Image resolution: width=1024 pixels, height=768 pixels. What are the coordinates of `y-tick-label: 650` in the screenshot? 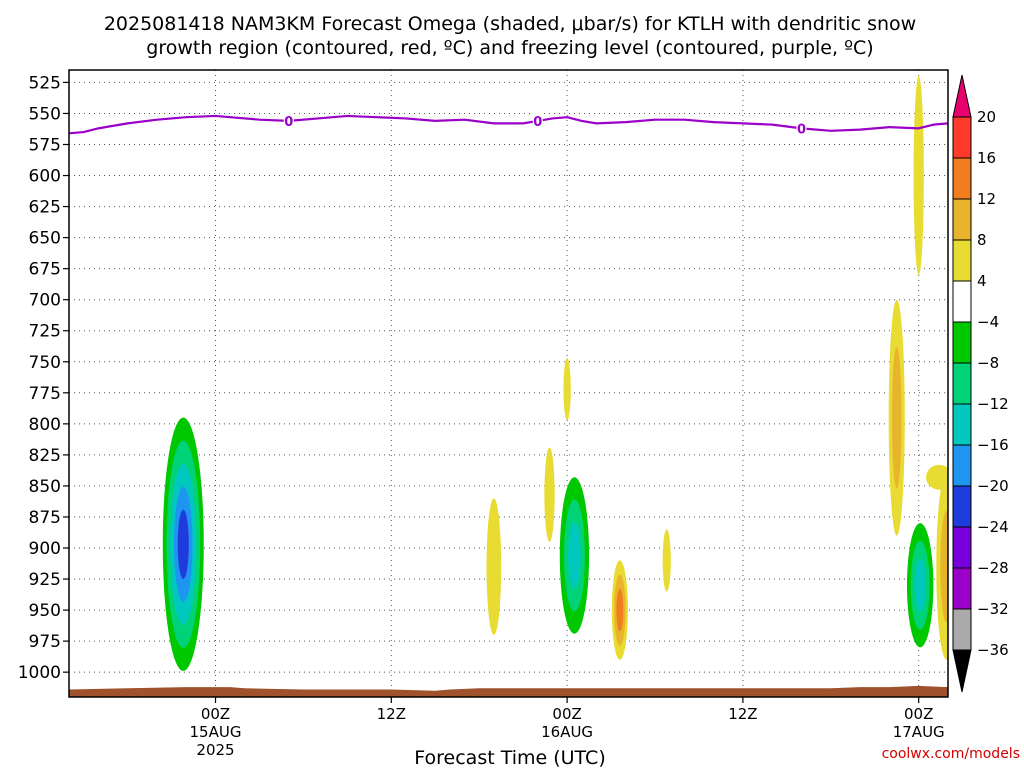 It's located at (45, 239).